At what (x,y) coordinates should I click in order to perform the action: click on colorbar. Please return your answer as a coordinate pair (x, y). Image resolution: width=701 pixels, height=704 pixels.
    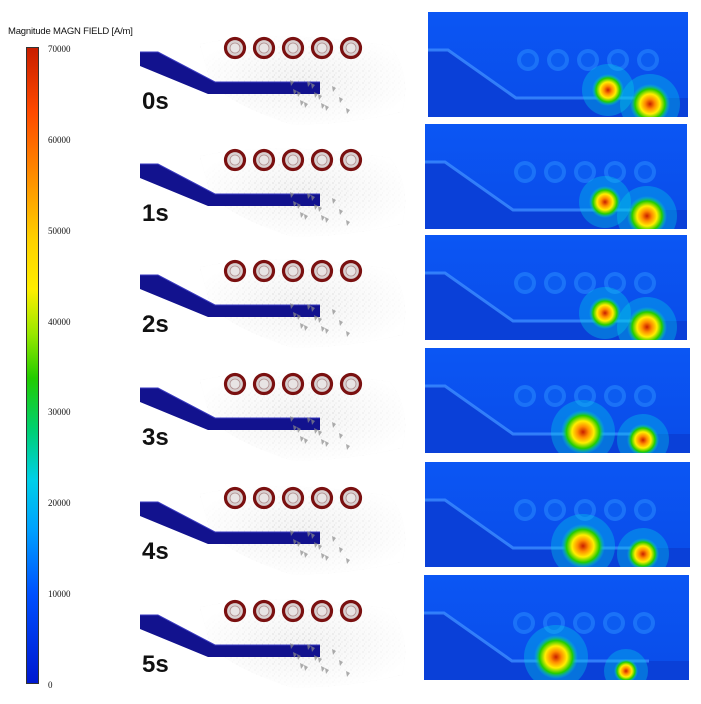
    Looking at the image, I should click on (32, 365).